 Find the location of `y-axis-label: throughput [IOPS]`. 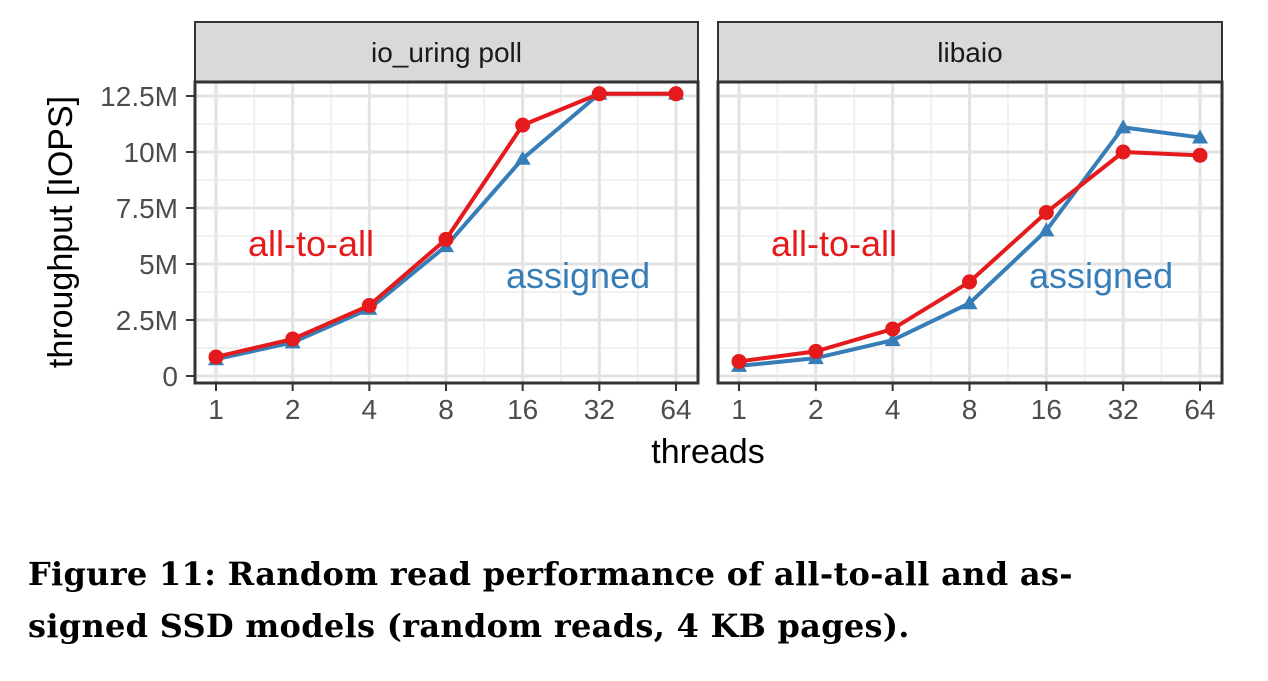

y-axis-label: throughput [IOPS] is located at coordinates (61, 232).